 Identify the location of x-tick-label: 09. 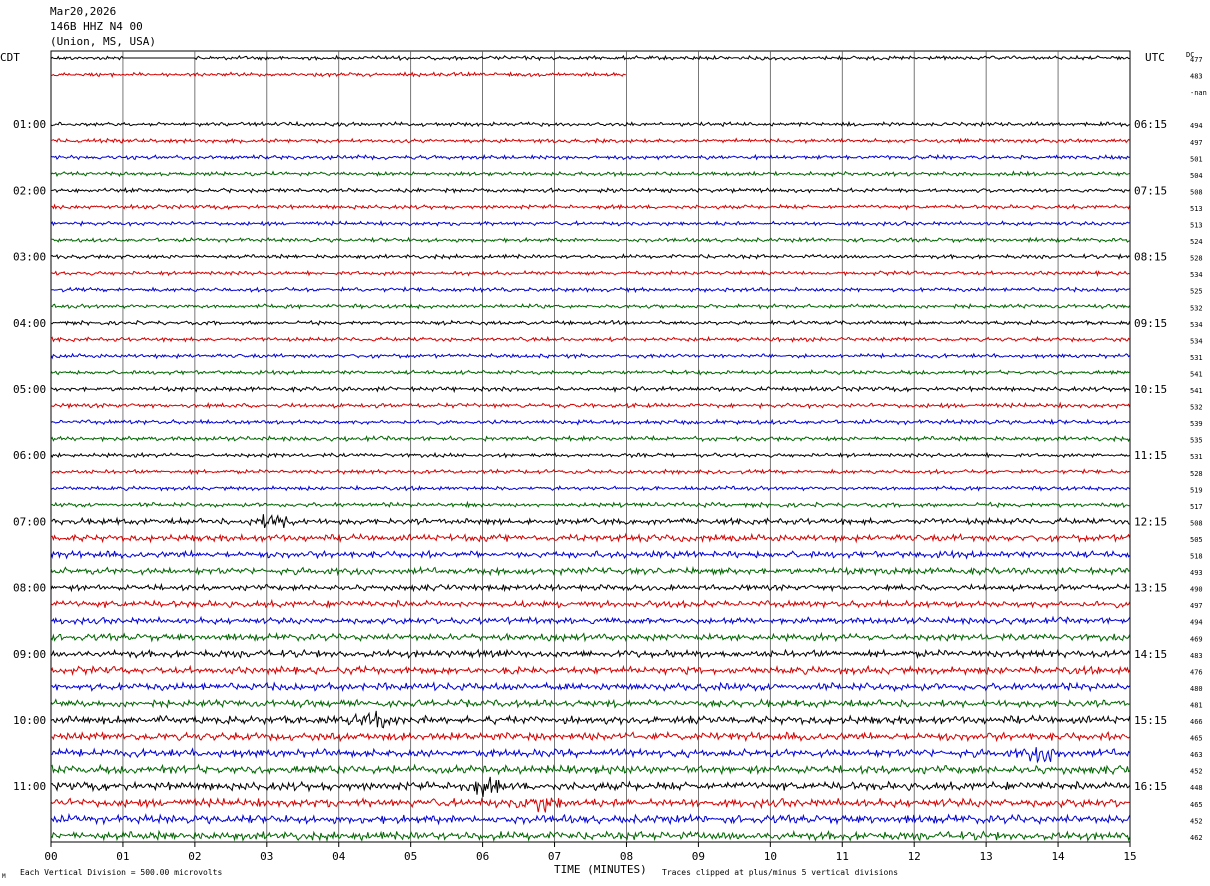
(698, 856).